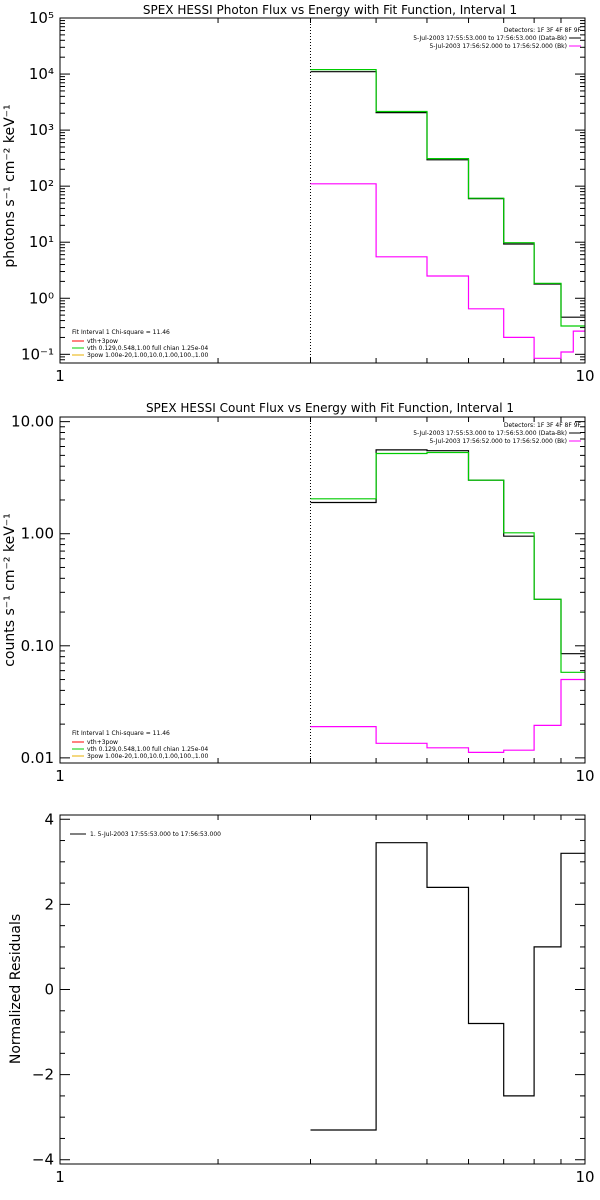  I want to click on y-tick-label: −2, so click(43, 1075).